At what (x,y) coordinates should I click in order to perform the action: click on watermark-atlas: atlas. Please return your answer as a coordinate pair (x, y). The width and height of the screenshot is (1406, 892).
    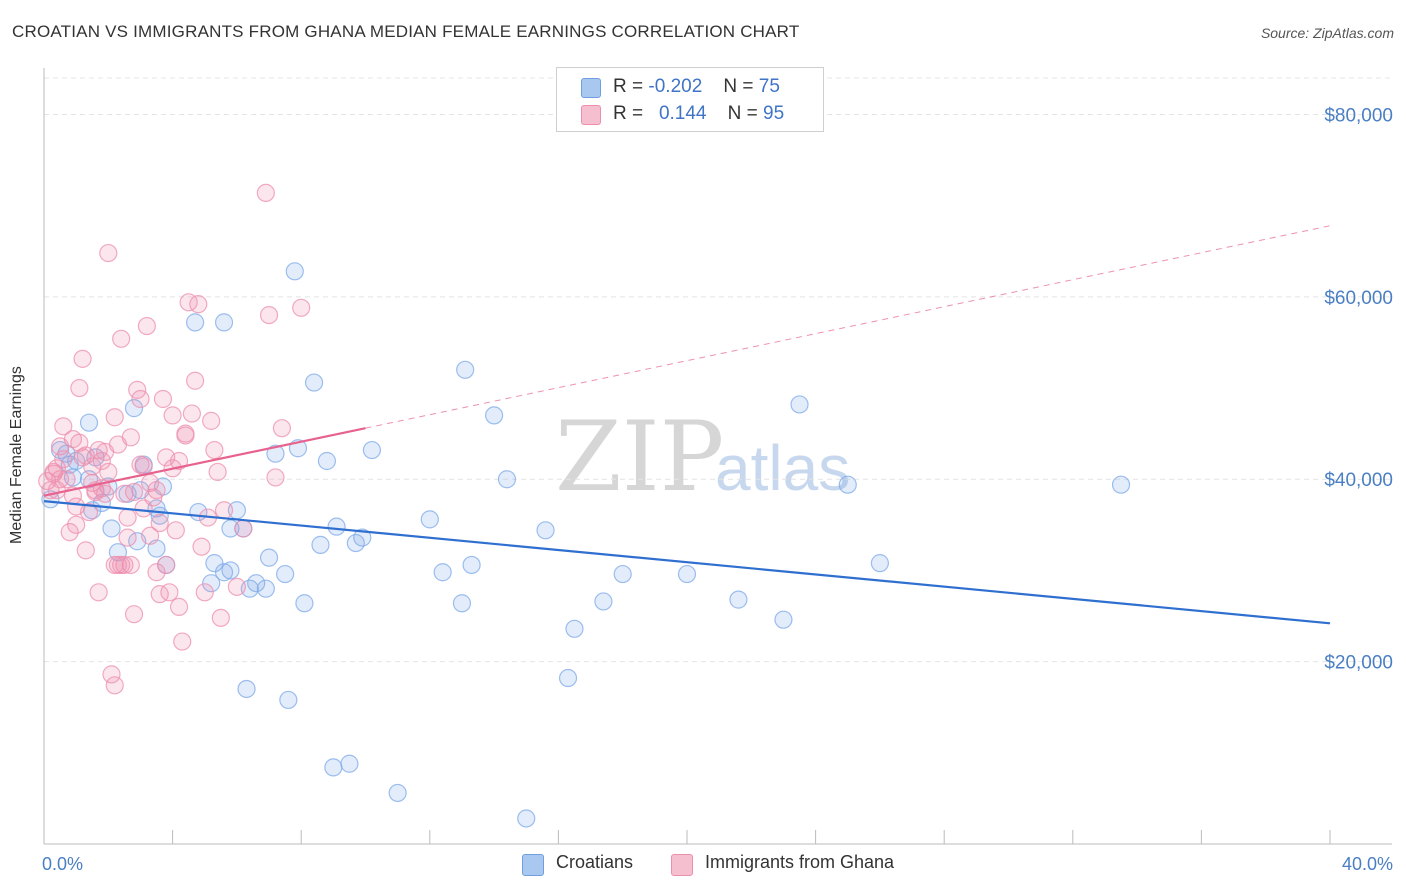
    Looking at the image, I should click on (782, 468).